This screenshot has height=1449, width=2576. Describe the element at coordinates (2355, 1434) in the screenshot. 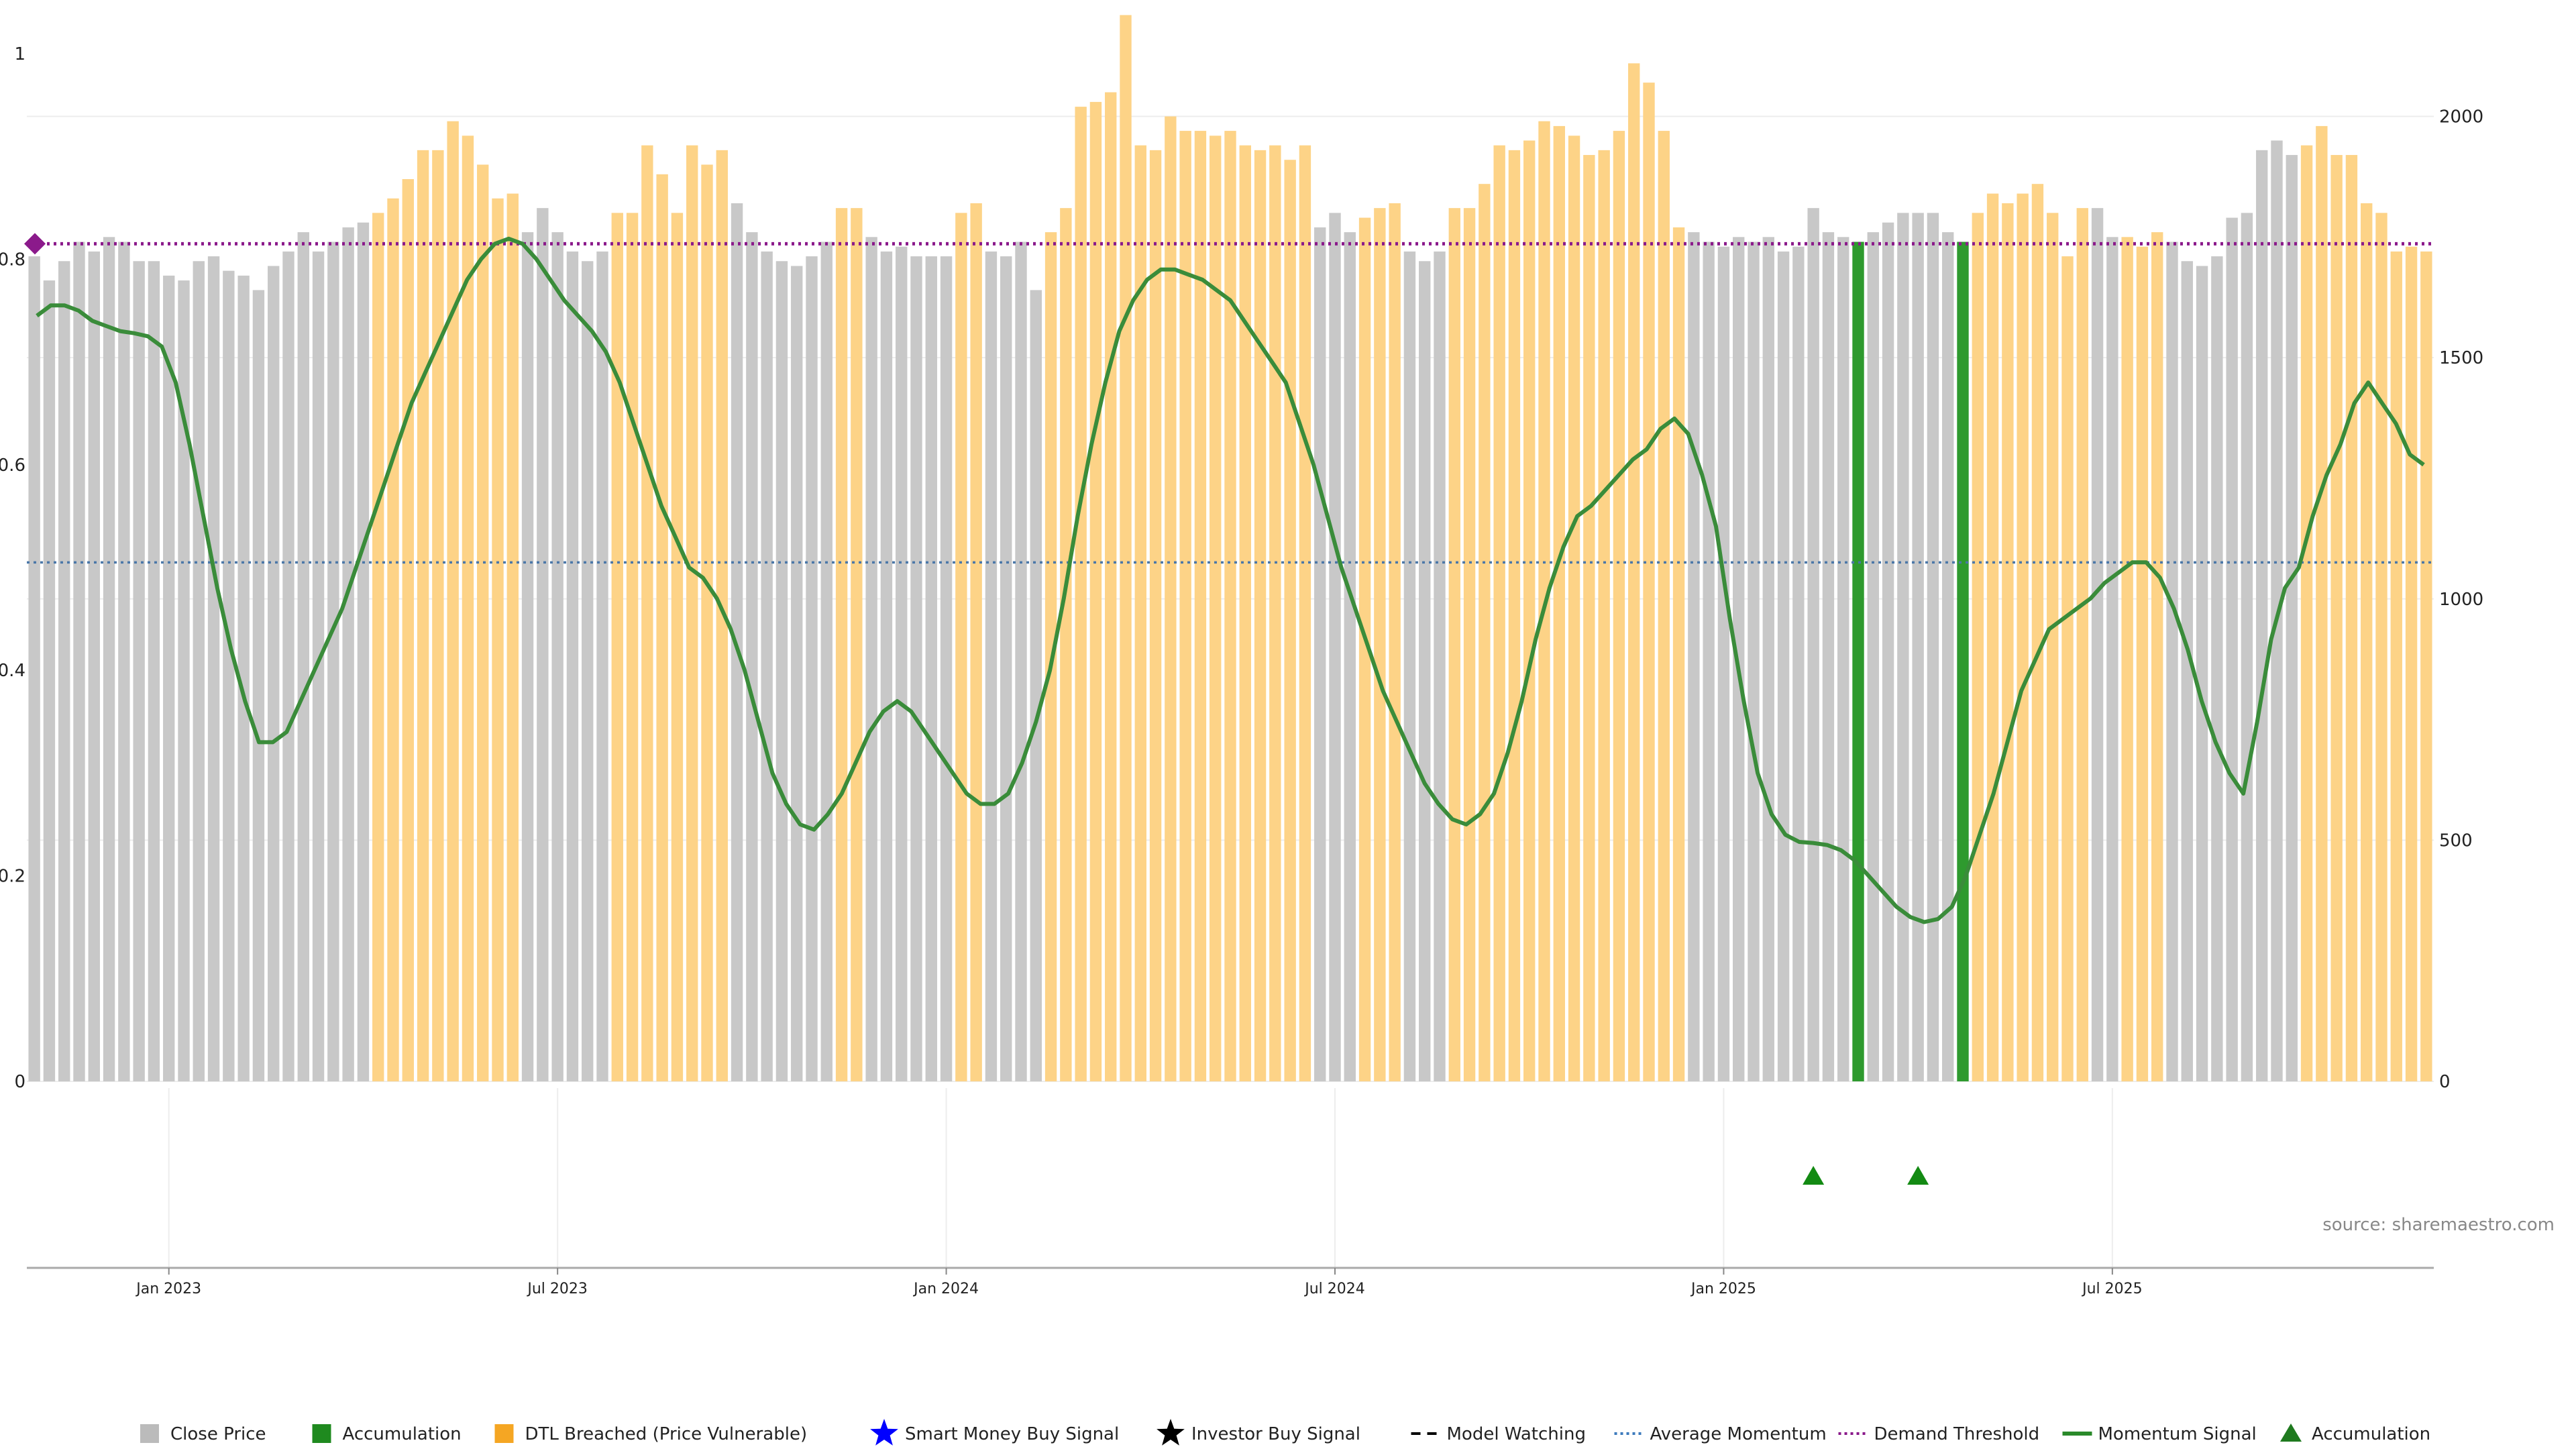

I see `legend-item: Accumulation` at that location.